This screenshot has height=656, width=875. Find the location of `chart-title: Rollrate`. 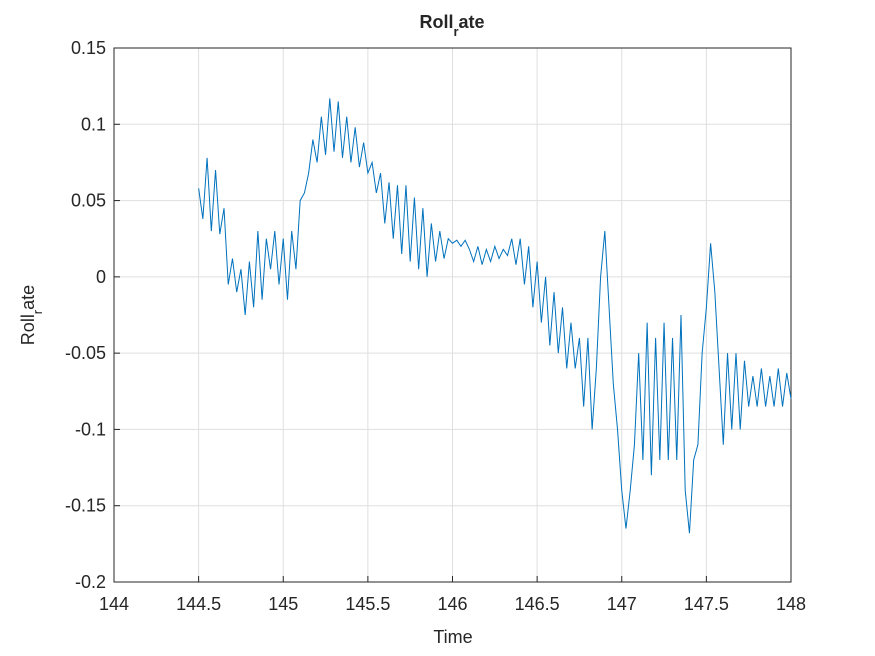

chart-title: Rollrate is located at coordinates (451, 25).